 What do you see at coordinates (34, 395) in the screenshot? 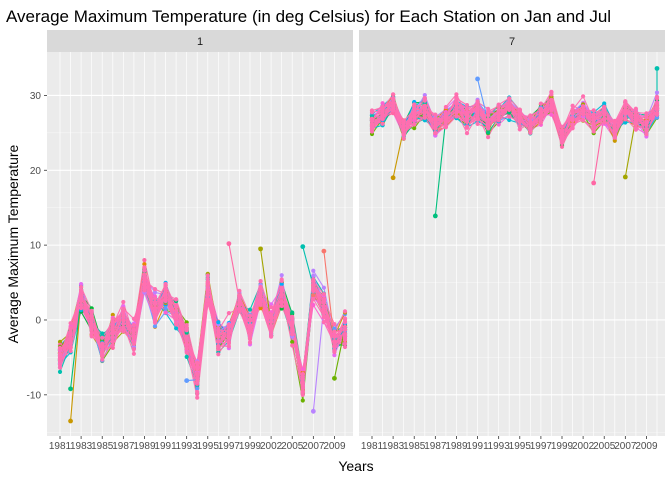
I see `y-tick-label: -10` at bounding box center [34, 395].